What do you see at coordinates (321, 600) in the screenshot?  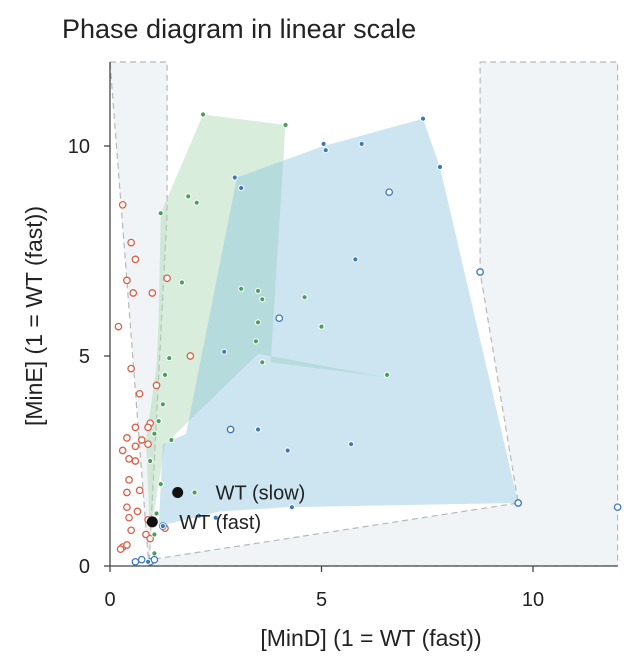 I see `x-tick-label: 5` at bounding box center [321, 600].